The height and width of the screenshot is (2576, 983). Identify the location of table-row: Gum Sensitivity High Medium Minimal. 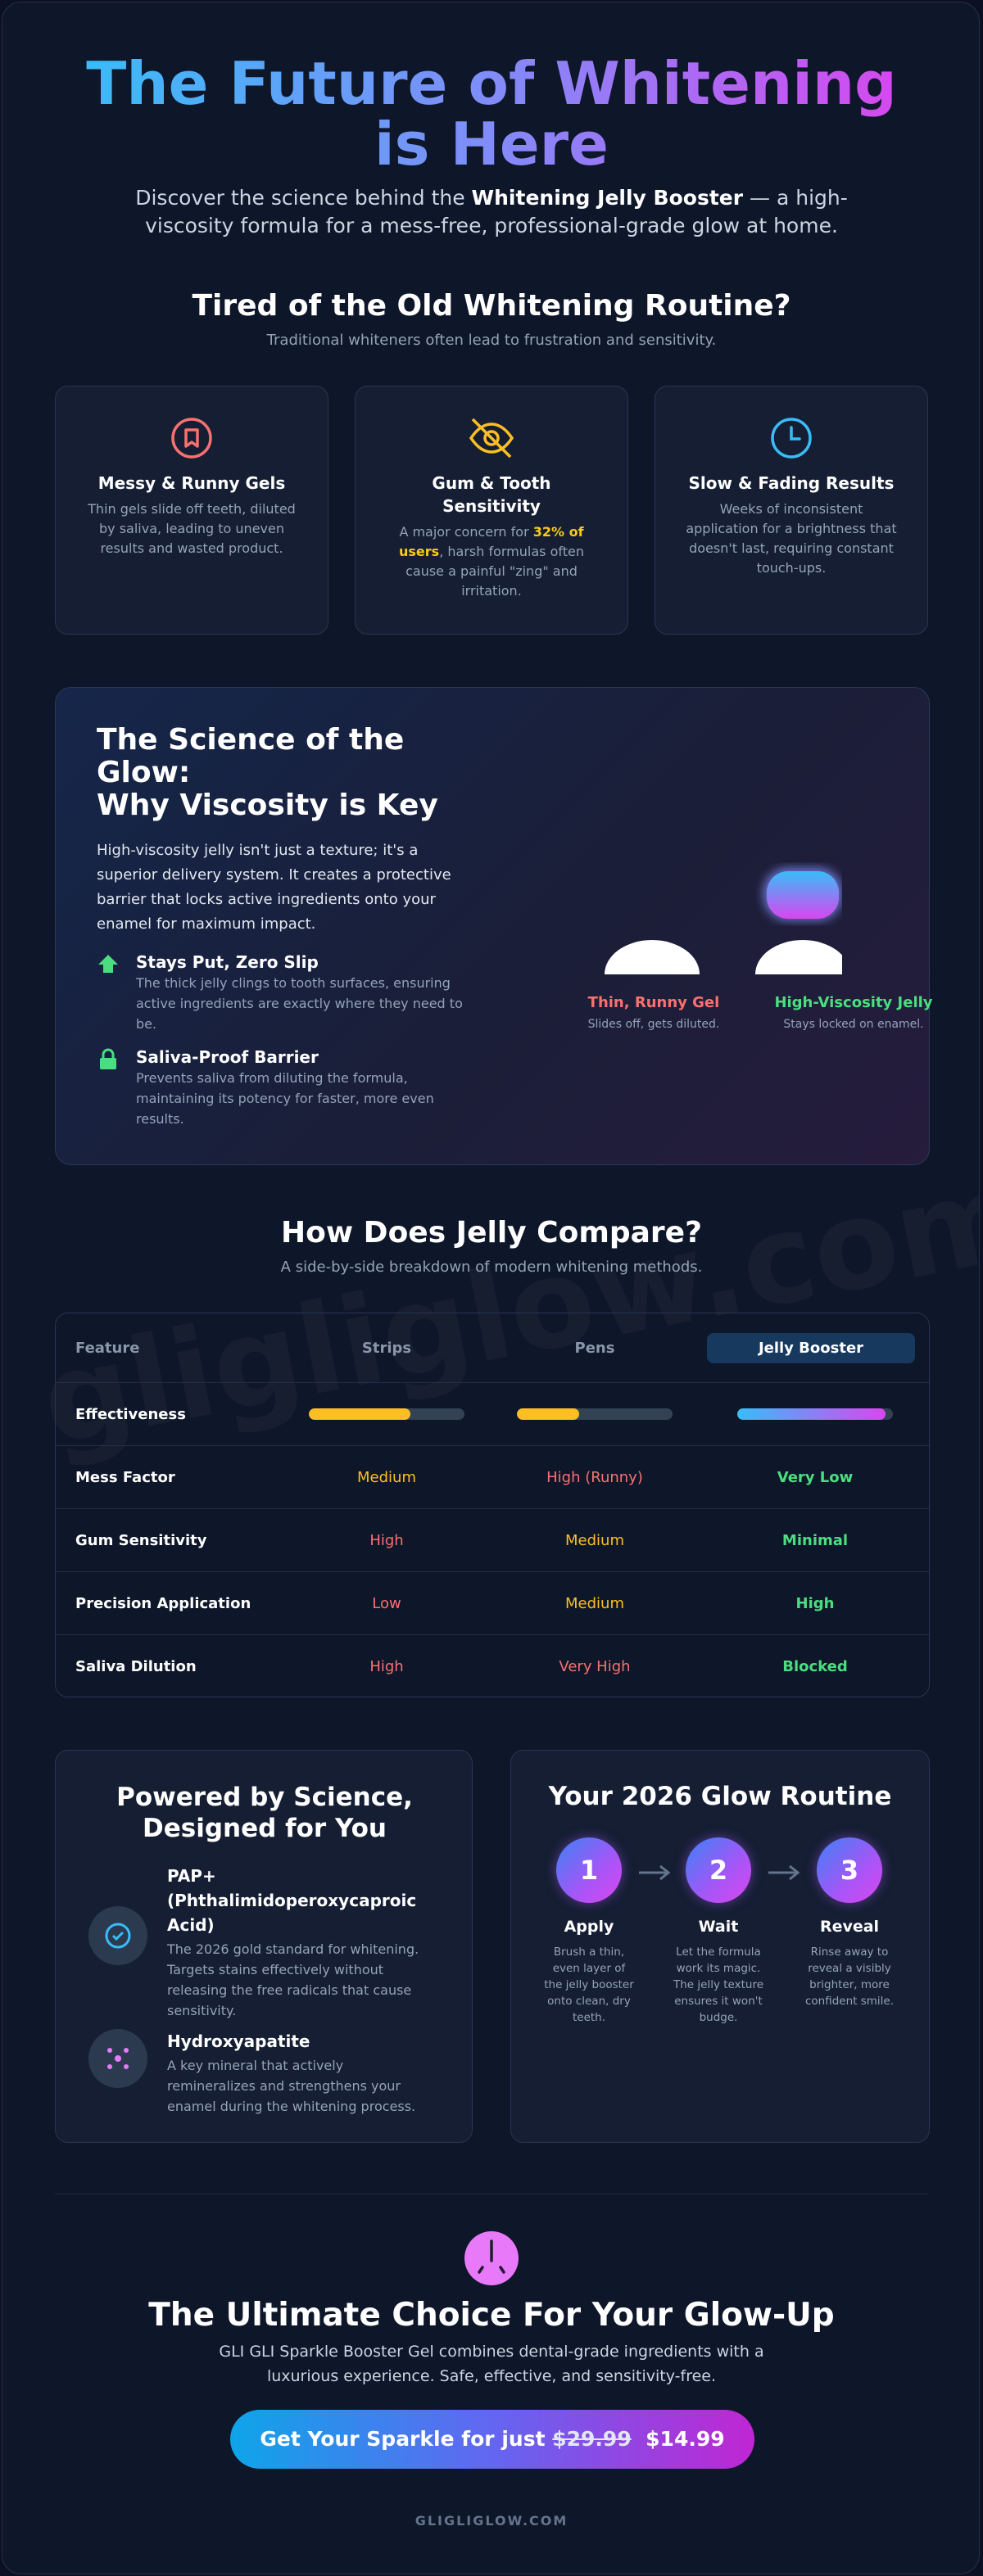
(492, 1539).